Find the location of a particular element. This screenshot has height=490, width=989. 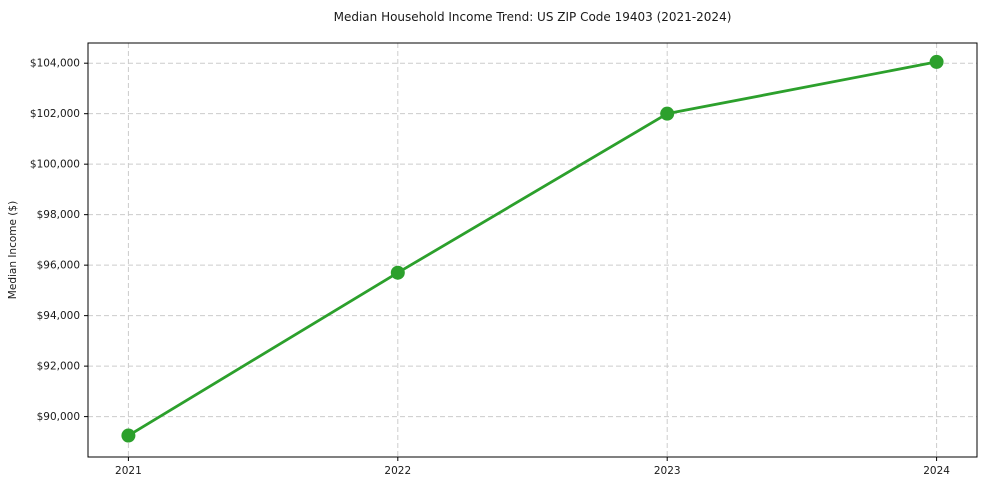

y-tick-label: $100,000 is located at coordinates (55, 165).